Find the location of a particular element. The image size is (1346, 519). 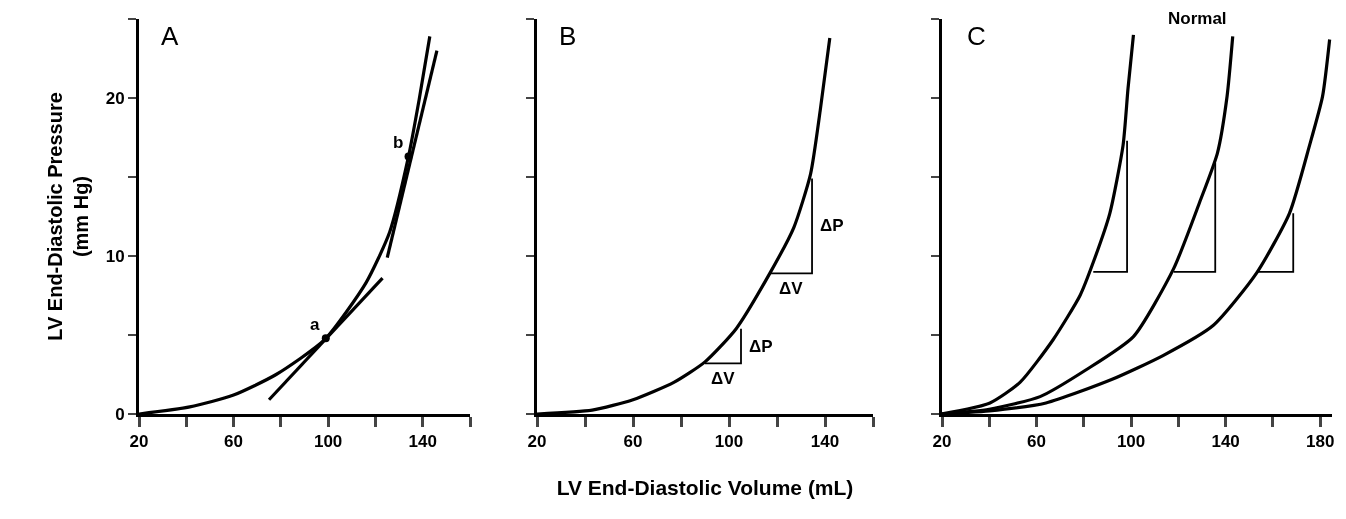

x-tick-label: 180 is located at coordinates (1320, 442).